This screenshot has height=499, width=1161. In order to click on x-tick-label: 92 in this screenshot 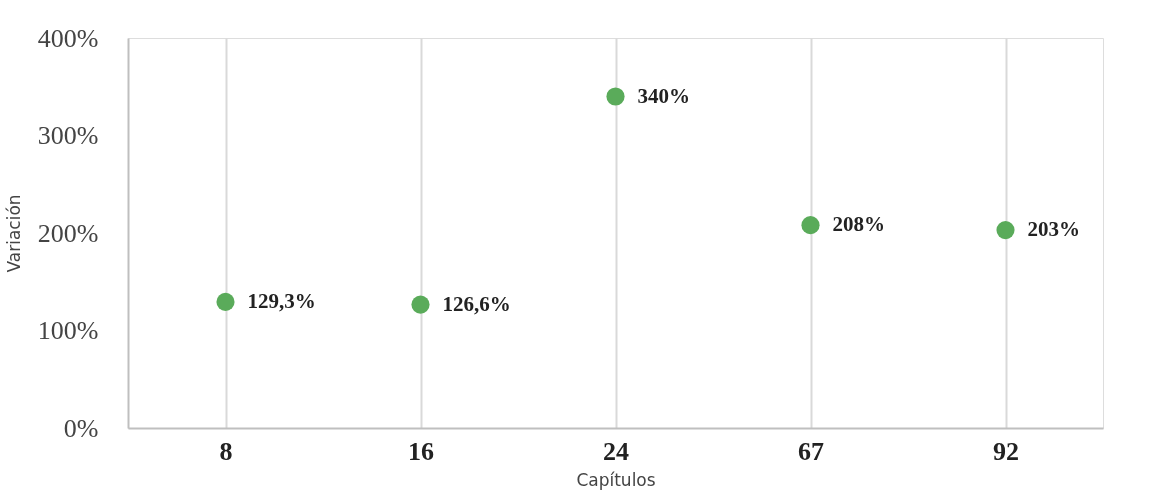, I will do `click(1006, 451)`.